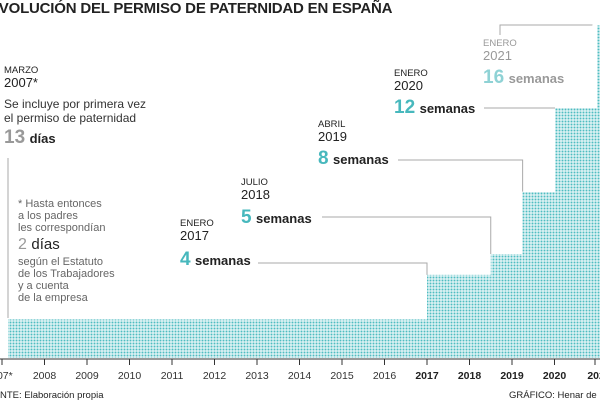 The image size is (600, 403). What do you see at coordinates (66, 274) in the screenshot?
I see `footnote-line: de los Trabajadores` at bounding box center [66, 274].